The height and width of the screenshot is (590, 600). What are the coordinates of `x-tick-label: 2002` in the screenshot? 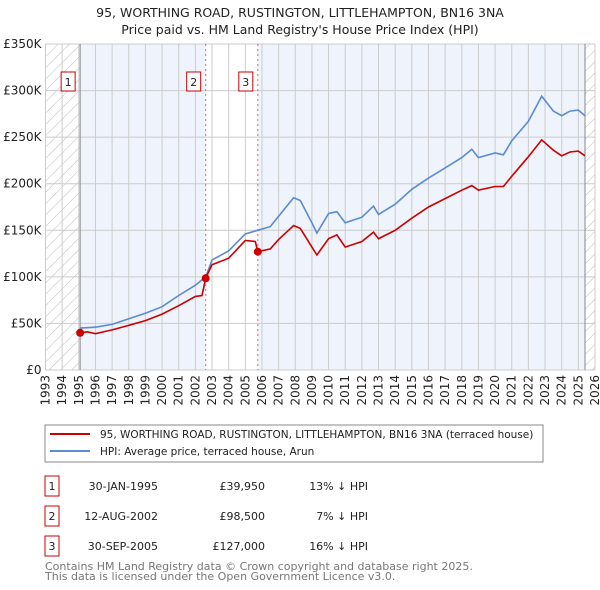 It's located at (195, 390).